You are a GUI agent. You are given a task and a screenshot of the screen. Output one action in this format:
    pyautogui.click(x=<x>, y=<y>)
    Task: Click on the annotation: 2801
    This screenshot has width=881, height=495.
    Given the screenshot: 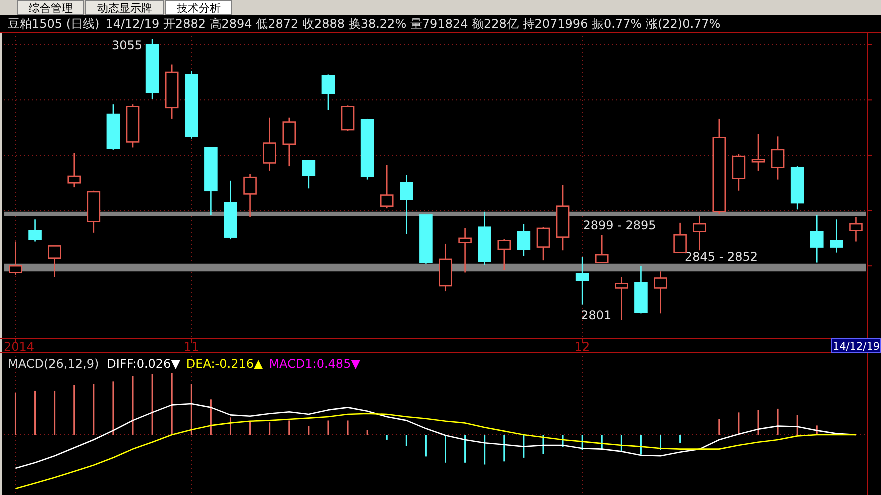 What is the action you would take?
    pyautogui.click(x=596, y=315)
    